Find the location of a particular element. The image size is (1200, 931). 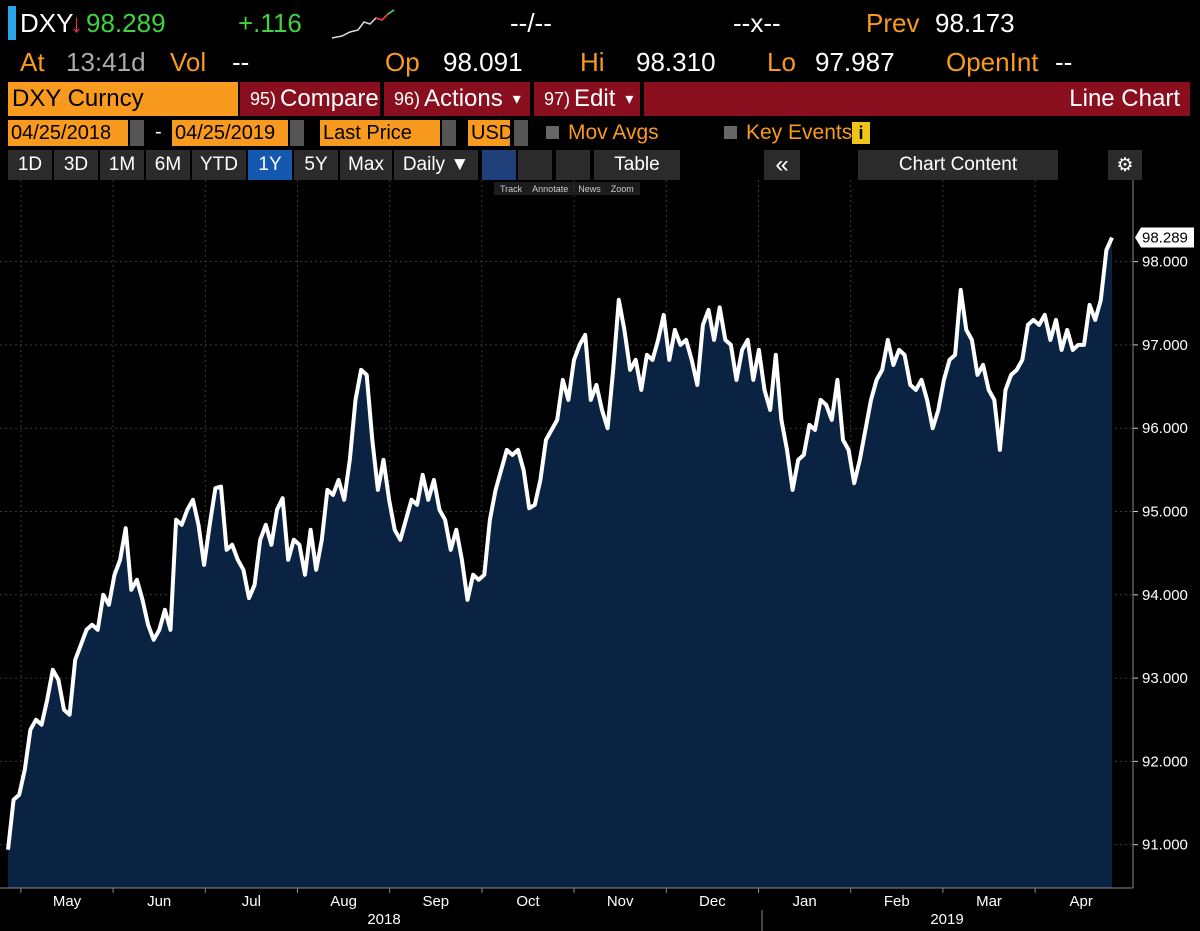

x-tick-label: Jan is located at coordinates (805, 901).